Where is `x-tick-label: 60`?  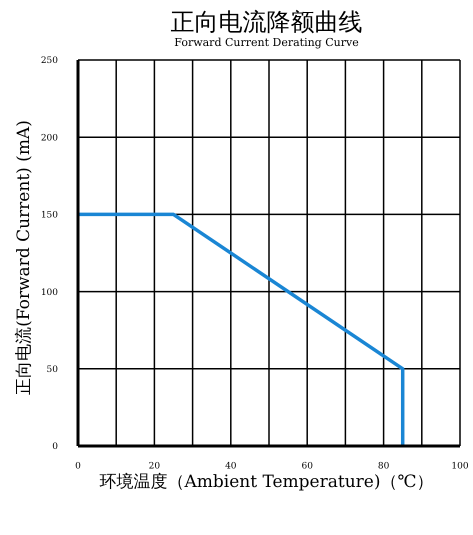 x-tick-label: 60 is located at coordinates (307, 466).